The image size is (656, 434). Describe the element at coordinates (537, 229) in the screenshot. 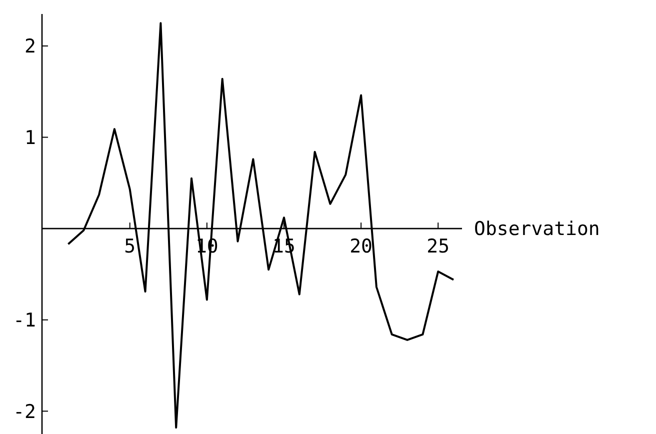

I see `x-axis-title: Observation` at that location.